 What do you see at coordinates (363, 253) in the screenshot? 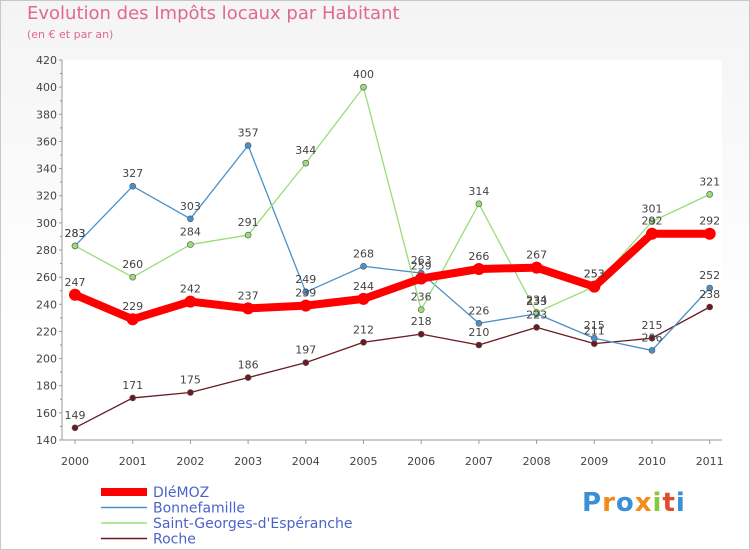
I see `data-label: 268` at bounding box center [363, 253].